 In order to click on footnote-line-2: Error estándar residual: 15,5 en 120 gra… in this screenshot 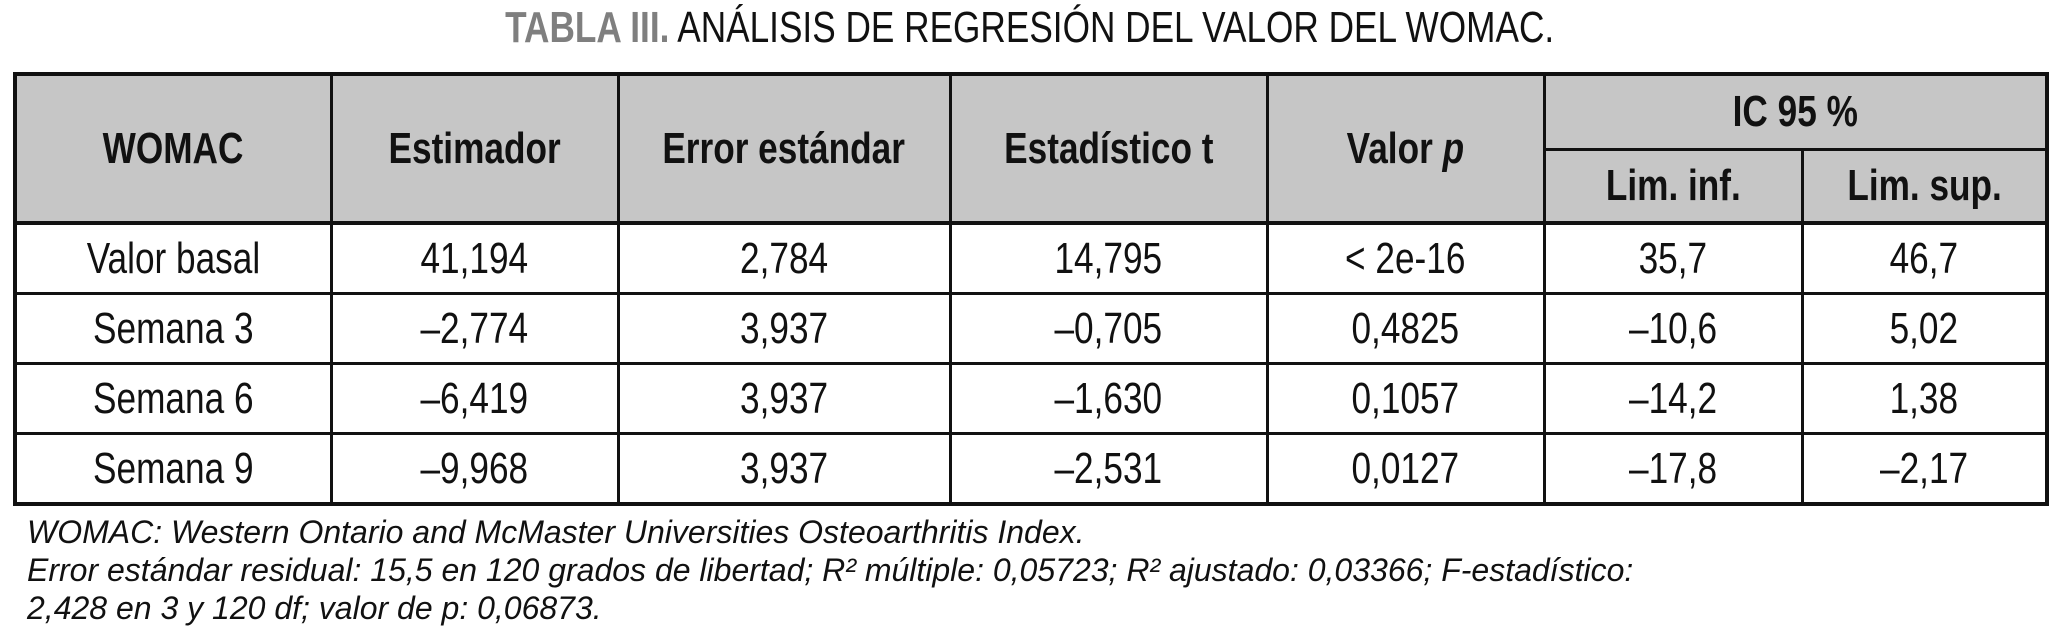, I will do `click(830, 570)`.